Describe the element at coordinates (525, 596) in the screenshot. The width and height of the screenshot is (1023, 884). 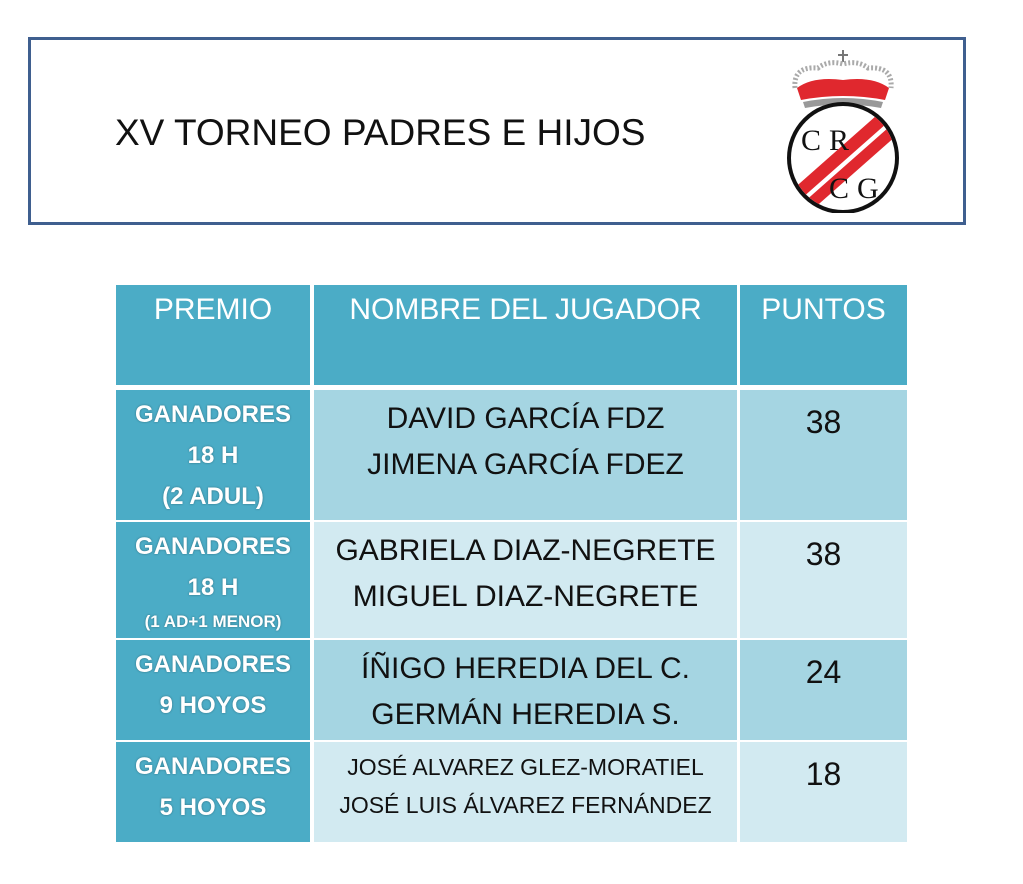
I see `player-name: MIGUEL DIAZ-NEGRETE` at that location.